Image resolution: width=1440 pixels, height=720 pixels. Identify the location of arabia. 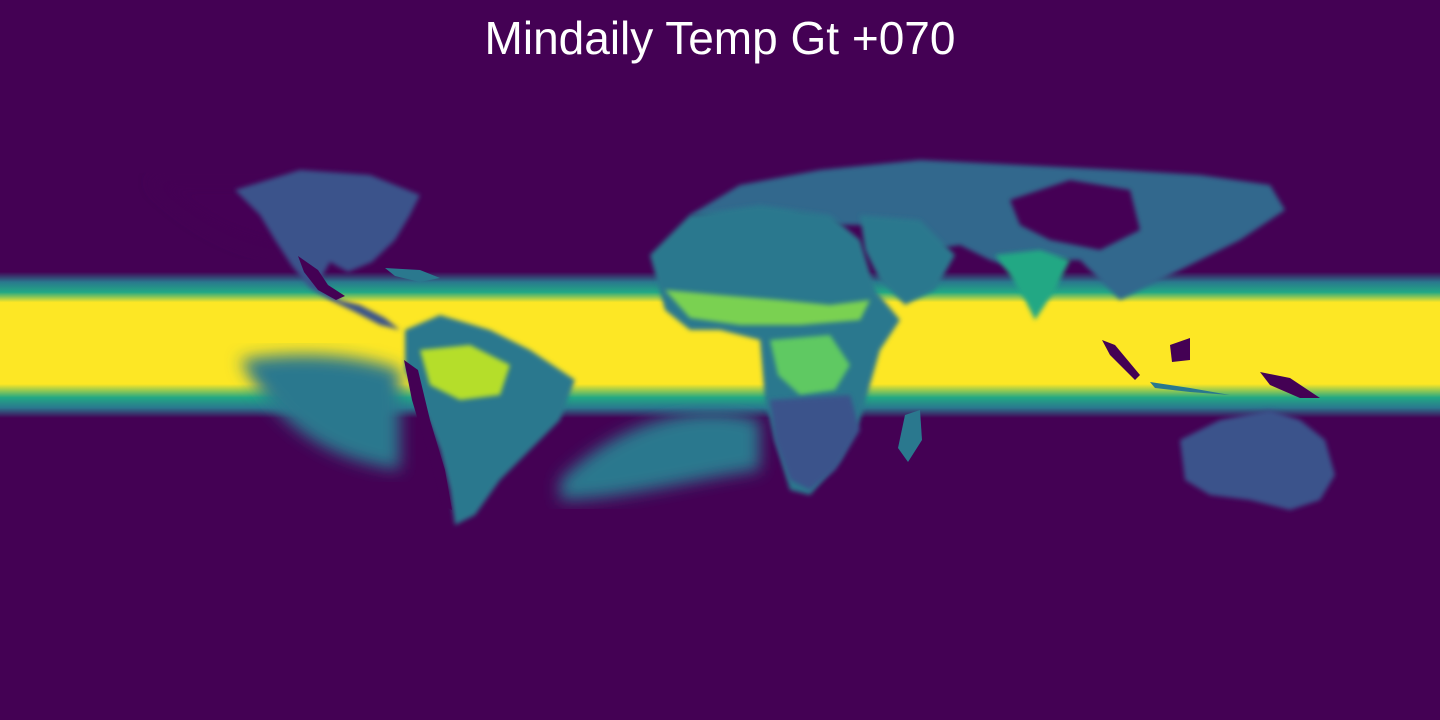
(907, 260).